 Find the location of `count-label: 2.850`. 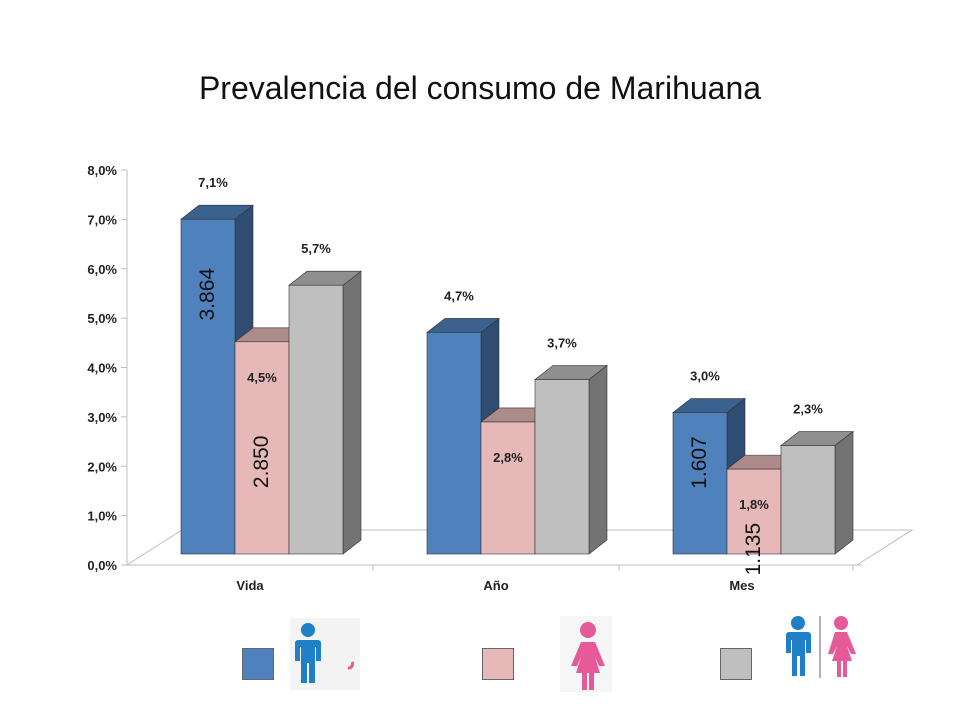

count-label: 2.850 is located at coordinates (261, 462).